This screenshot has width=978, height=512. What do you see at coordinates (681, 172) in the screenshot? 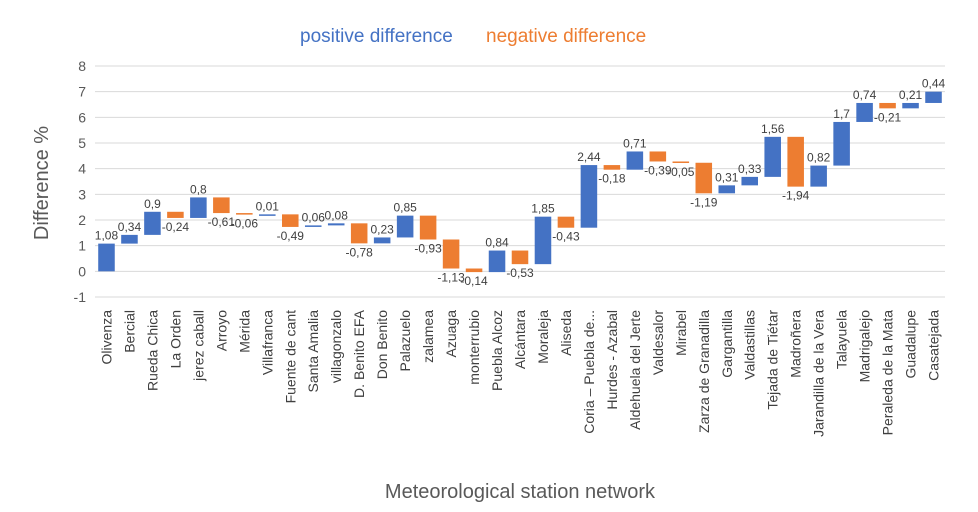
I see `data-label: -0,05` at bounding box center [681, 172].